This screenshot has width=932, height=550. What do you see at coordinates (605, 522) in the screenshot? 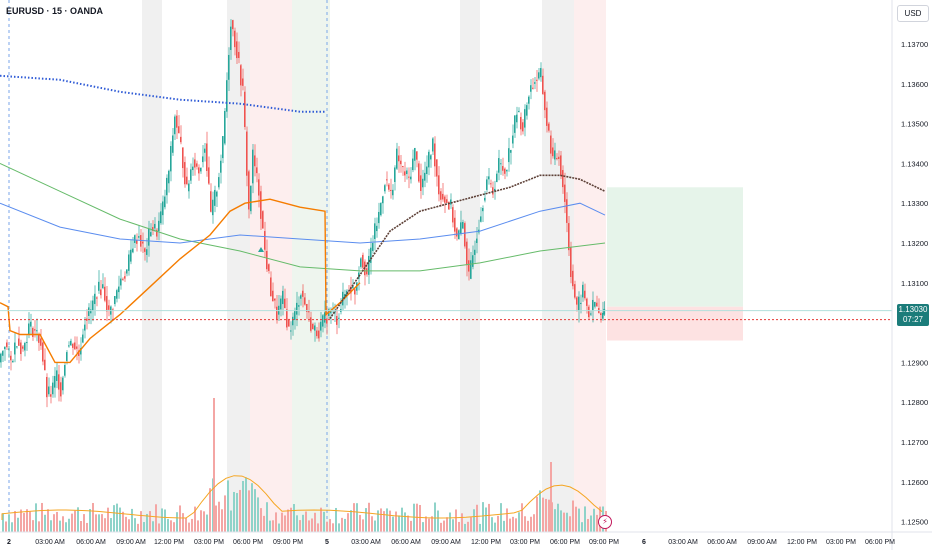
I see `lightning-icon: ⚡` at bounding box center [605, 522].